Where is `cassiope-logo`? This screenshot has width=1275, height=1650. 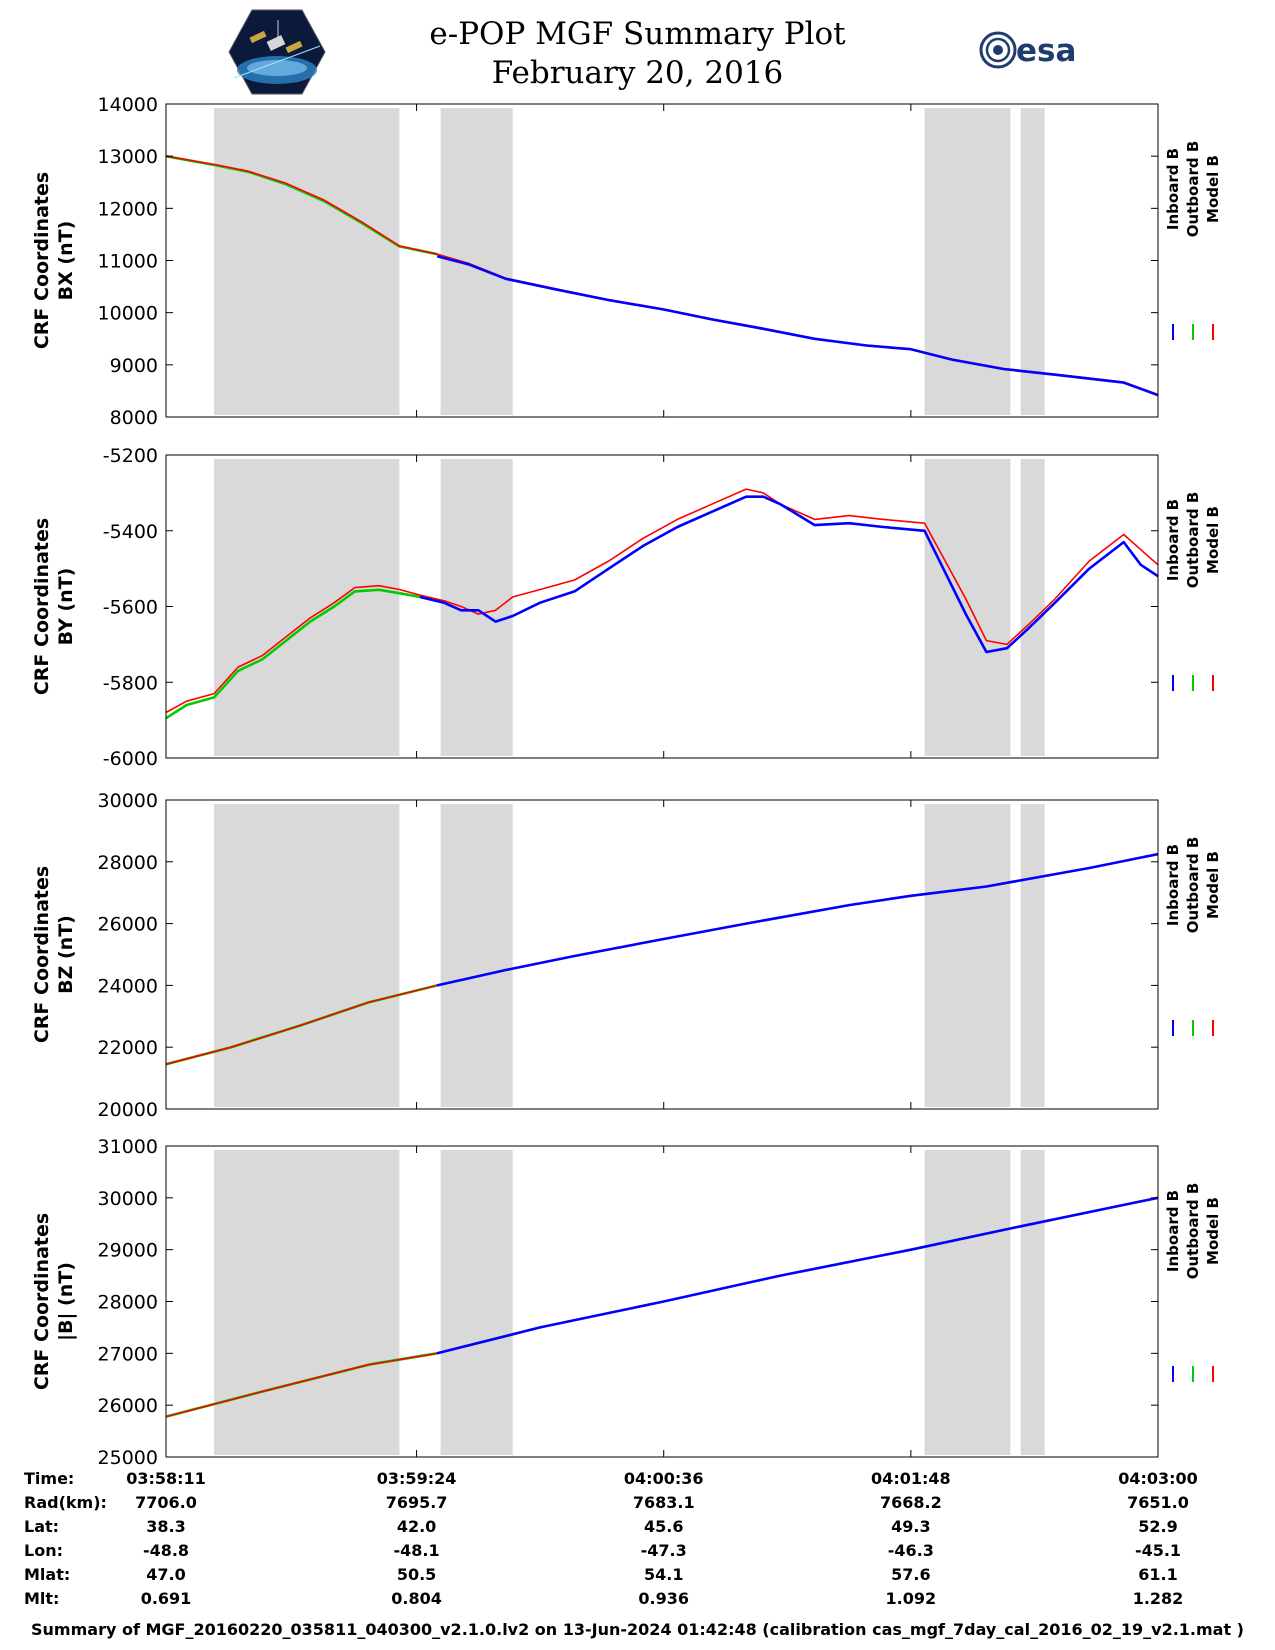
cassiope-logo is located at coordinates (277, 52).